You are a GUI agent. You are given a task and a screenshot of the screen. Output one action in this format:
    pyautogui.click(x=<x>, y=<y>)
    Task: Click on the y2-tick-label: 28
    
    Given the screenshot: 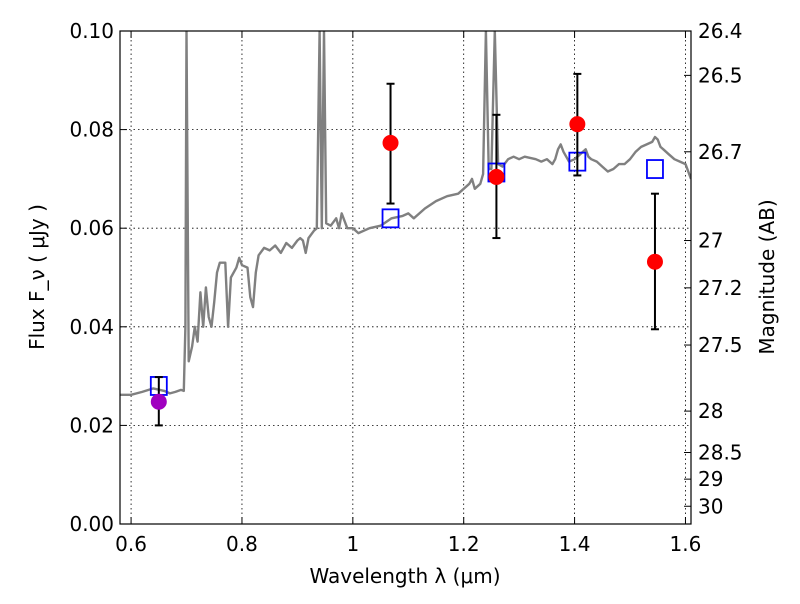 What is the action you would take?
    pyautogui.click(x=710, y=411)
    